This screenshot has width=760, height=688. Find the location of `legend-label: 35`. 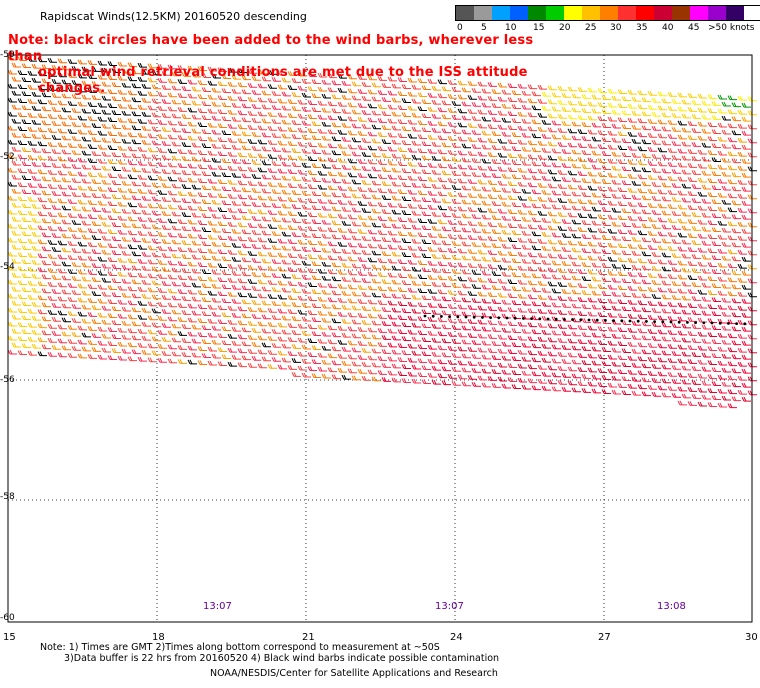

legend-label: 35 is located at coordinates (642, 28).